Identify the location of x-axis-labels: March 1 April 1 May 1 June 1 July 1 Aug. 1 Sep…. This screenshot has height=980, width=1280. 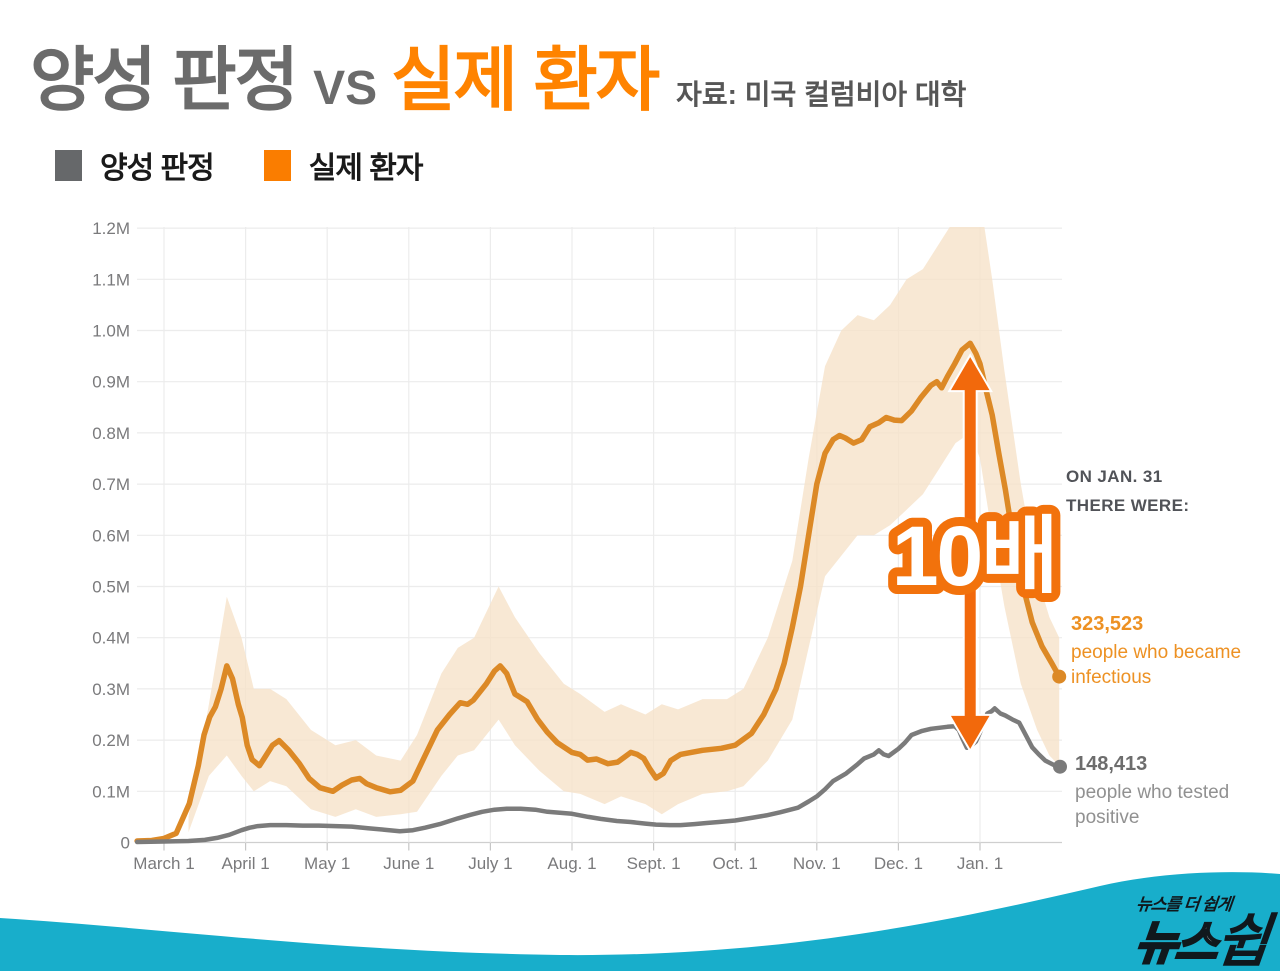
(568, 863).